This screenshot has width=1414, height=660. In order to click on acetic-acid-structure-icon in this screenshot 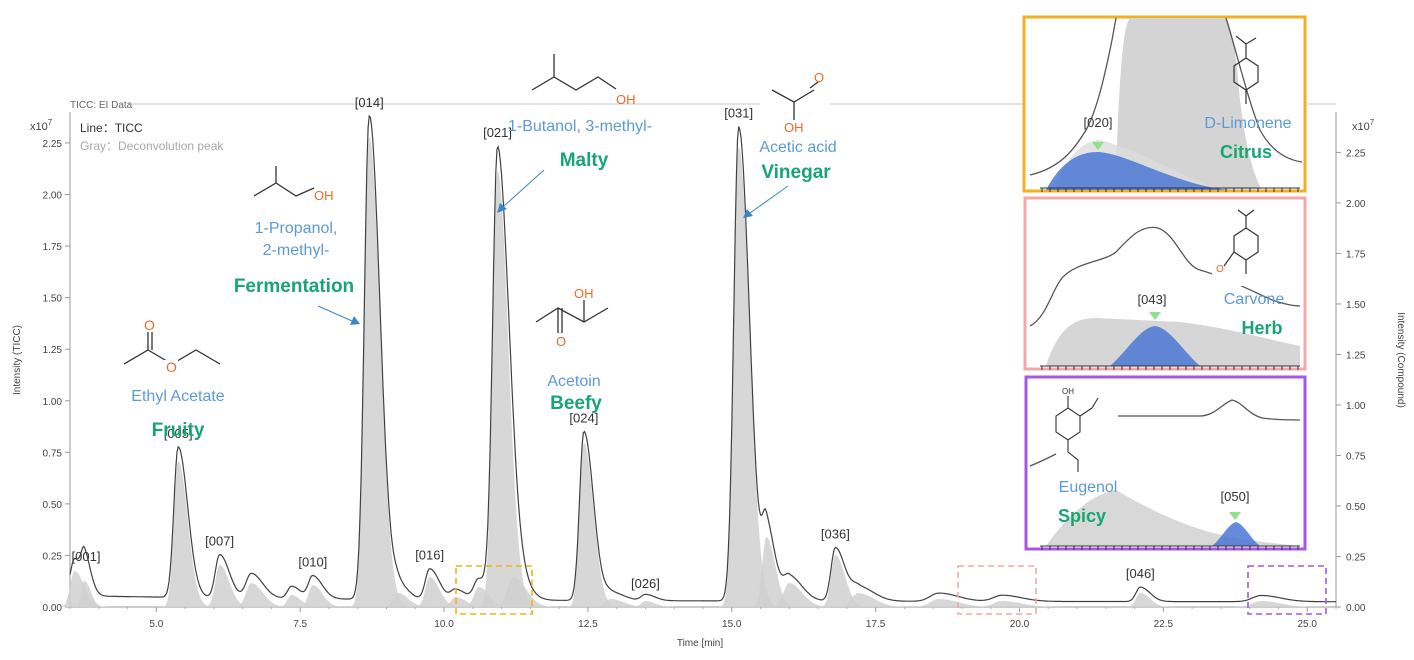, I will do `click(795, 100)`.